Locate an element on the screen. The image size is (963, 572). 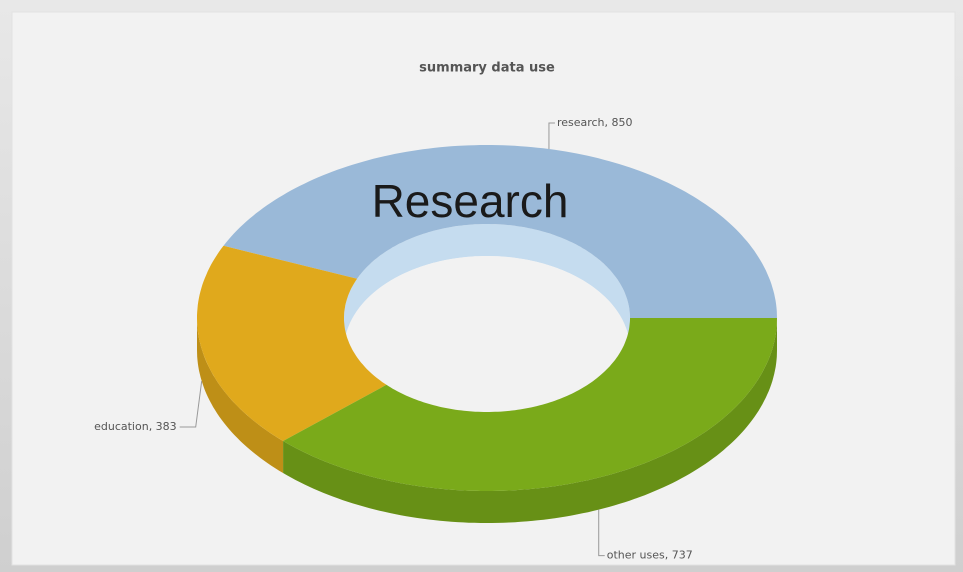
chart-title: summary data use is located at coordinates (487, 68).